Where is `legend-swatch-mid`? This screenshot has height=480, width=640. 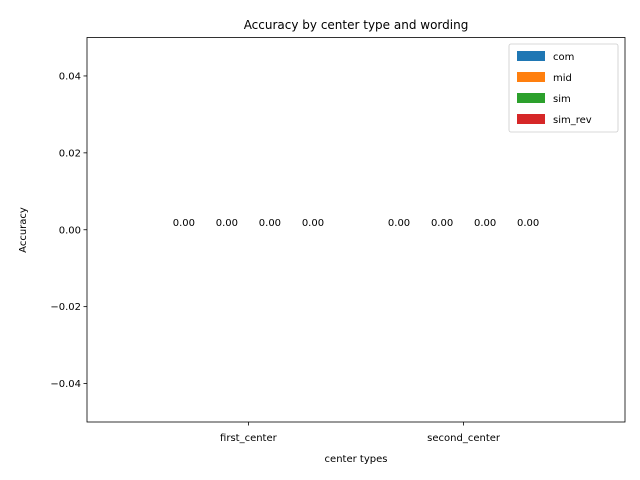
legend-swatch-mid is located at coordinates (531, 77).